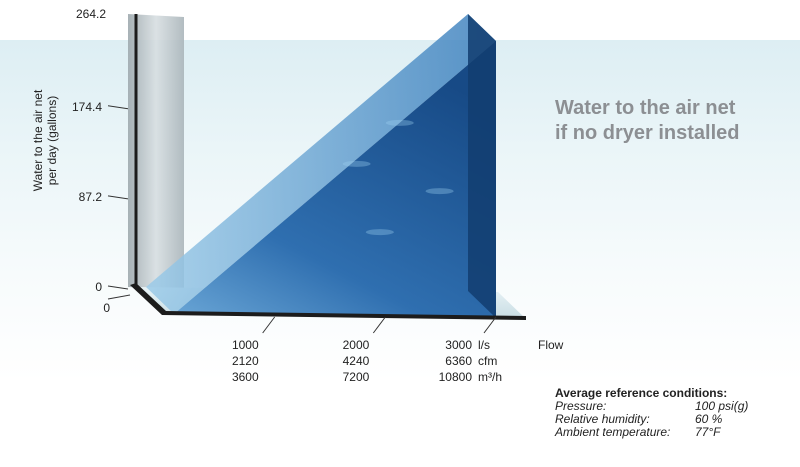  What do you see at coordinates (456, 377) in the screenshot?
I see `x-tick-label: 10800` at bounding box center [456, 377].